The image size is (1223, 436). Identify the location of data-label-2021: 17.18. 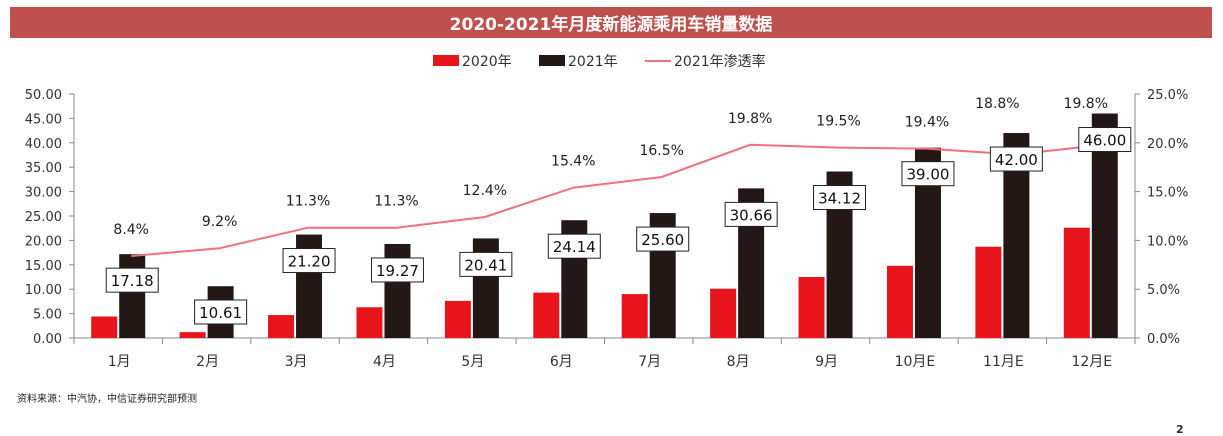
(132, 281).